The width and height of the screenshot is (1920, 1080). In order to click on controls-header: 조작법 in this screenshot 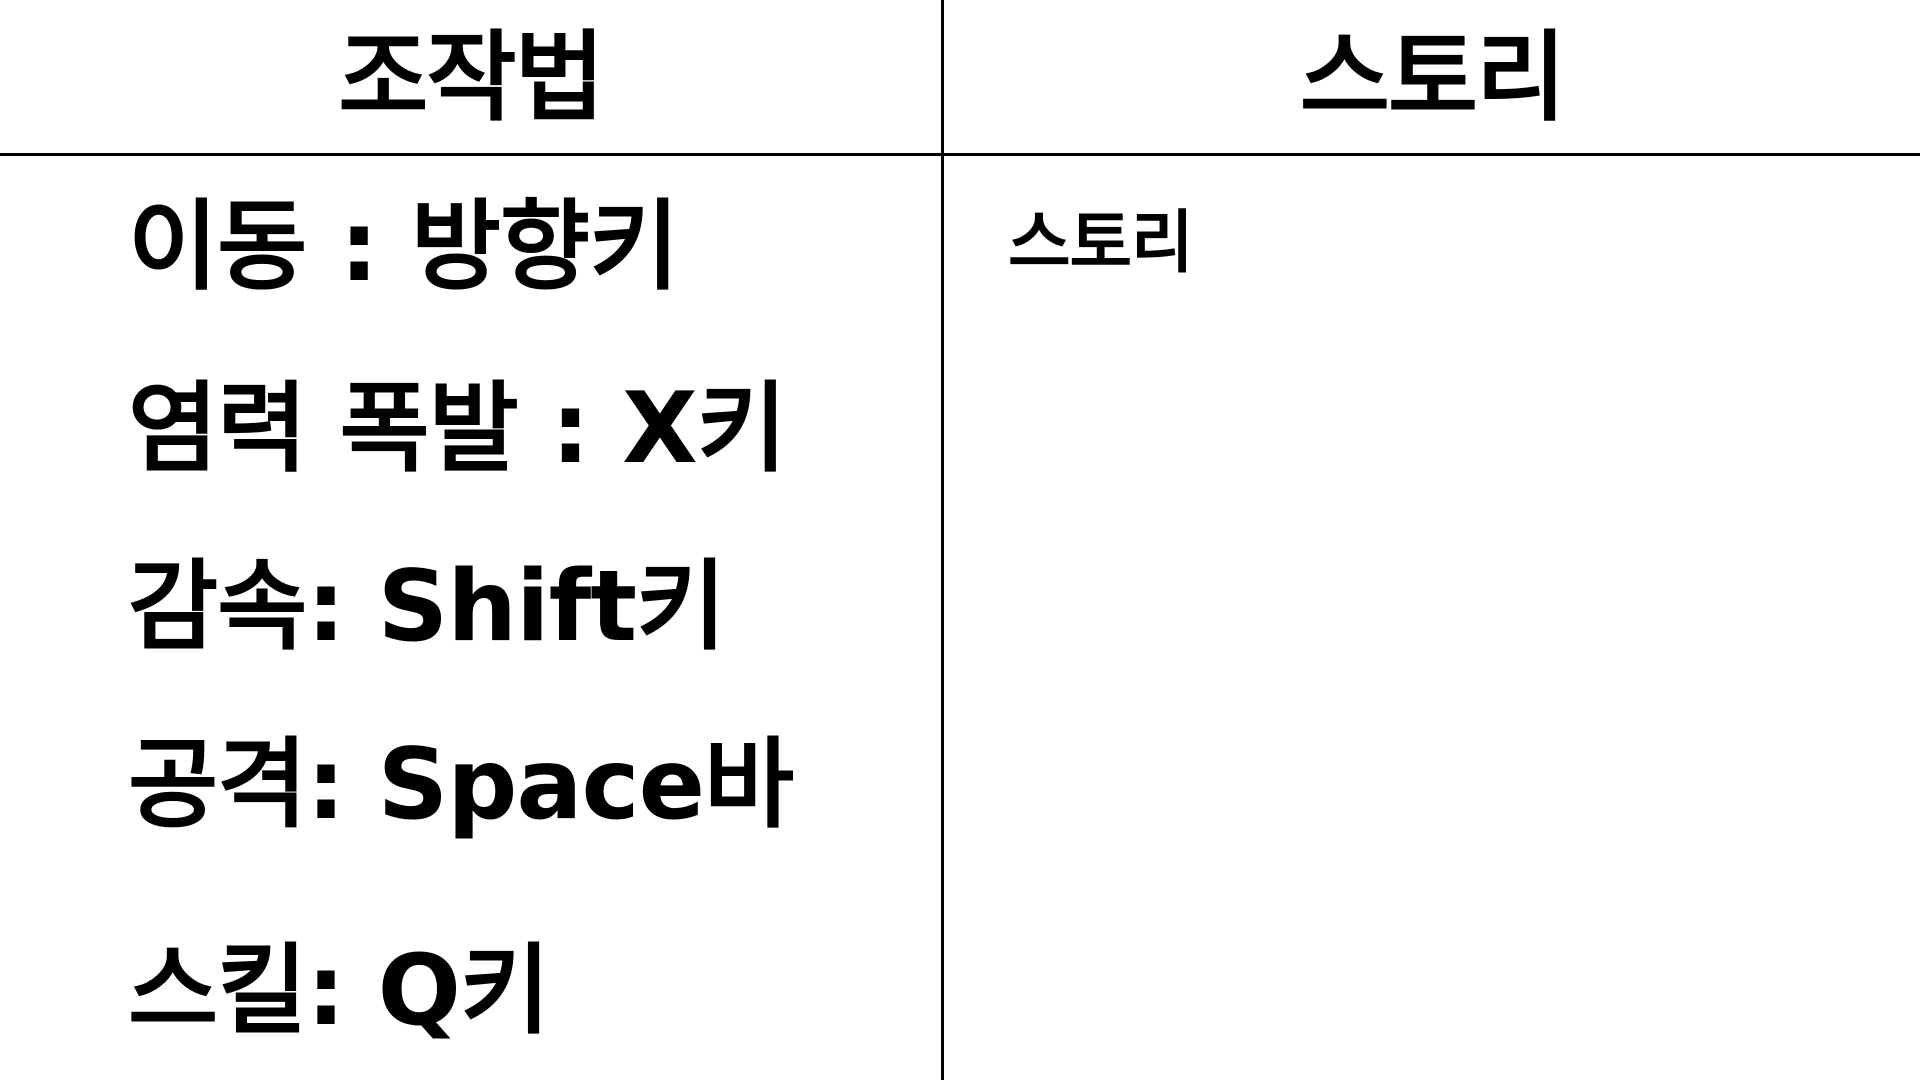, I will do `click(470, 78)`.